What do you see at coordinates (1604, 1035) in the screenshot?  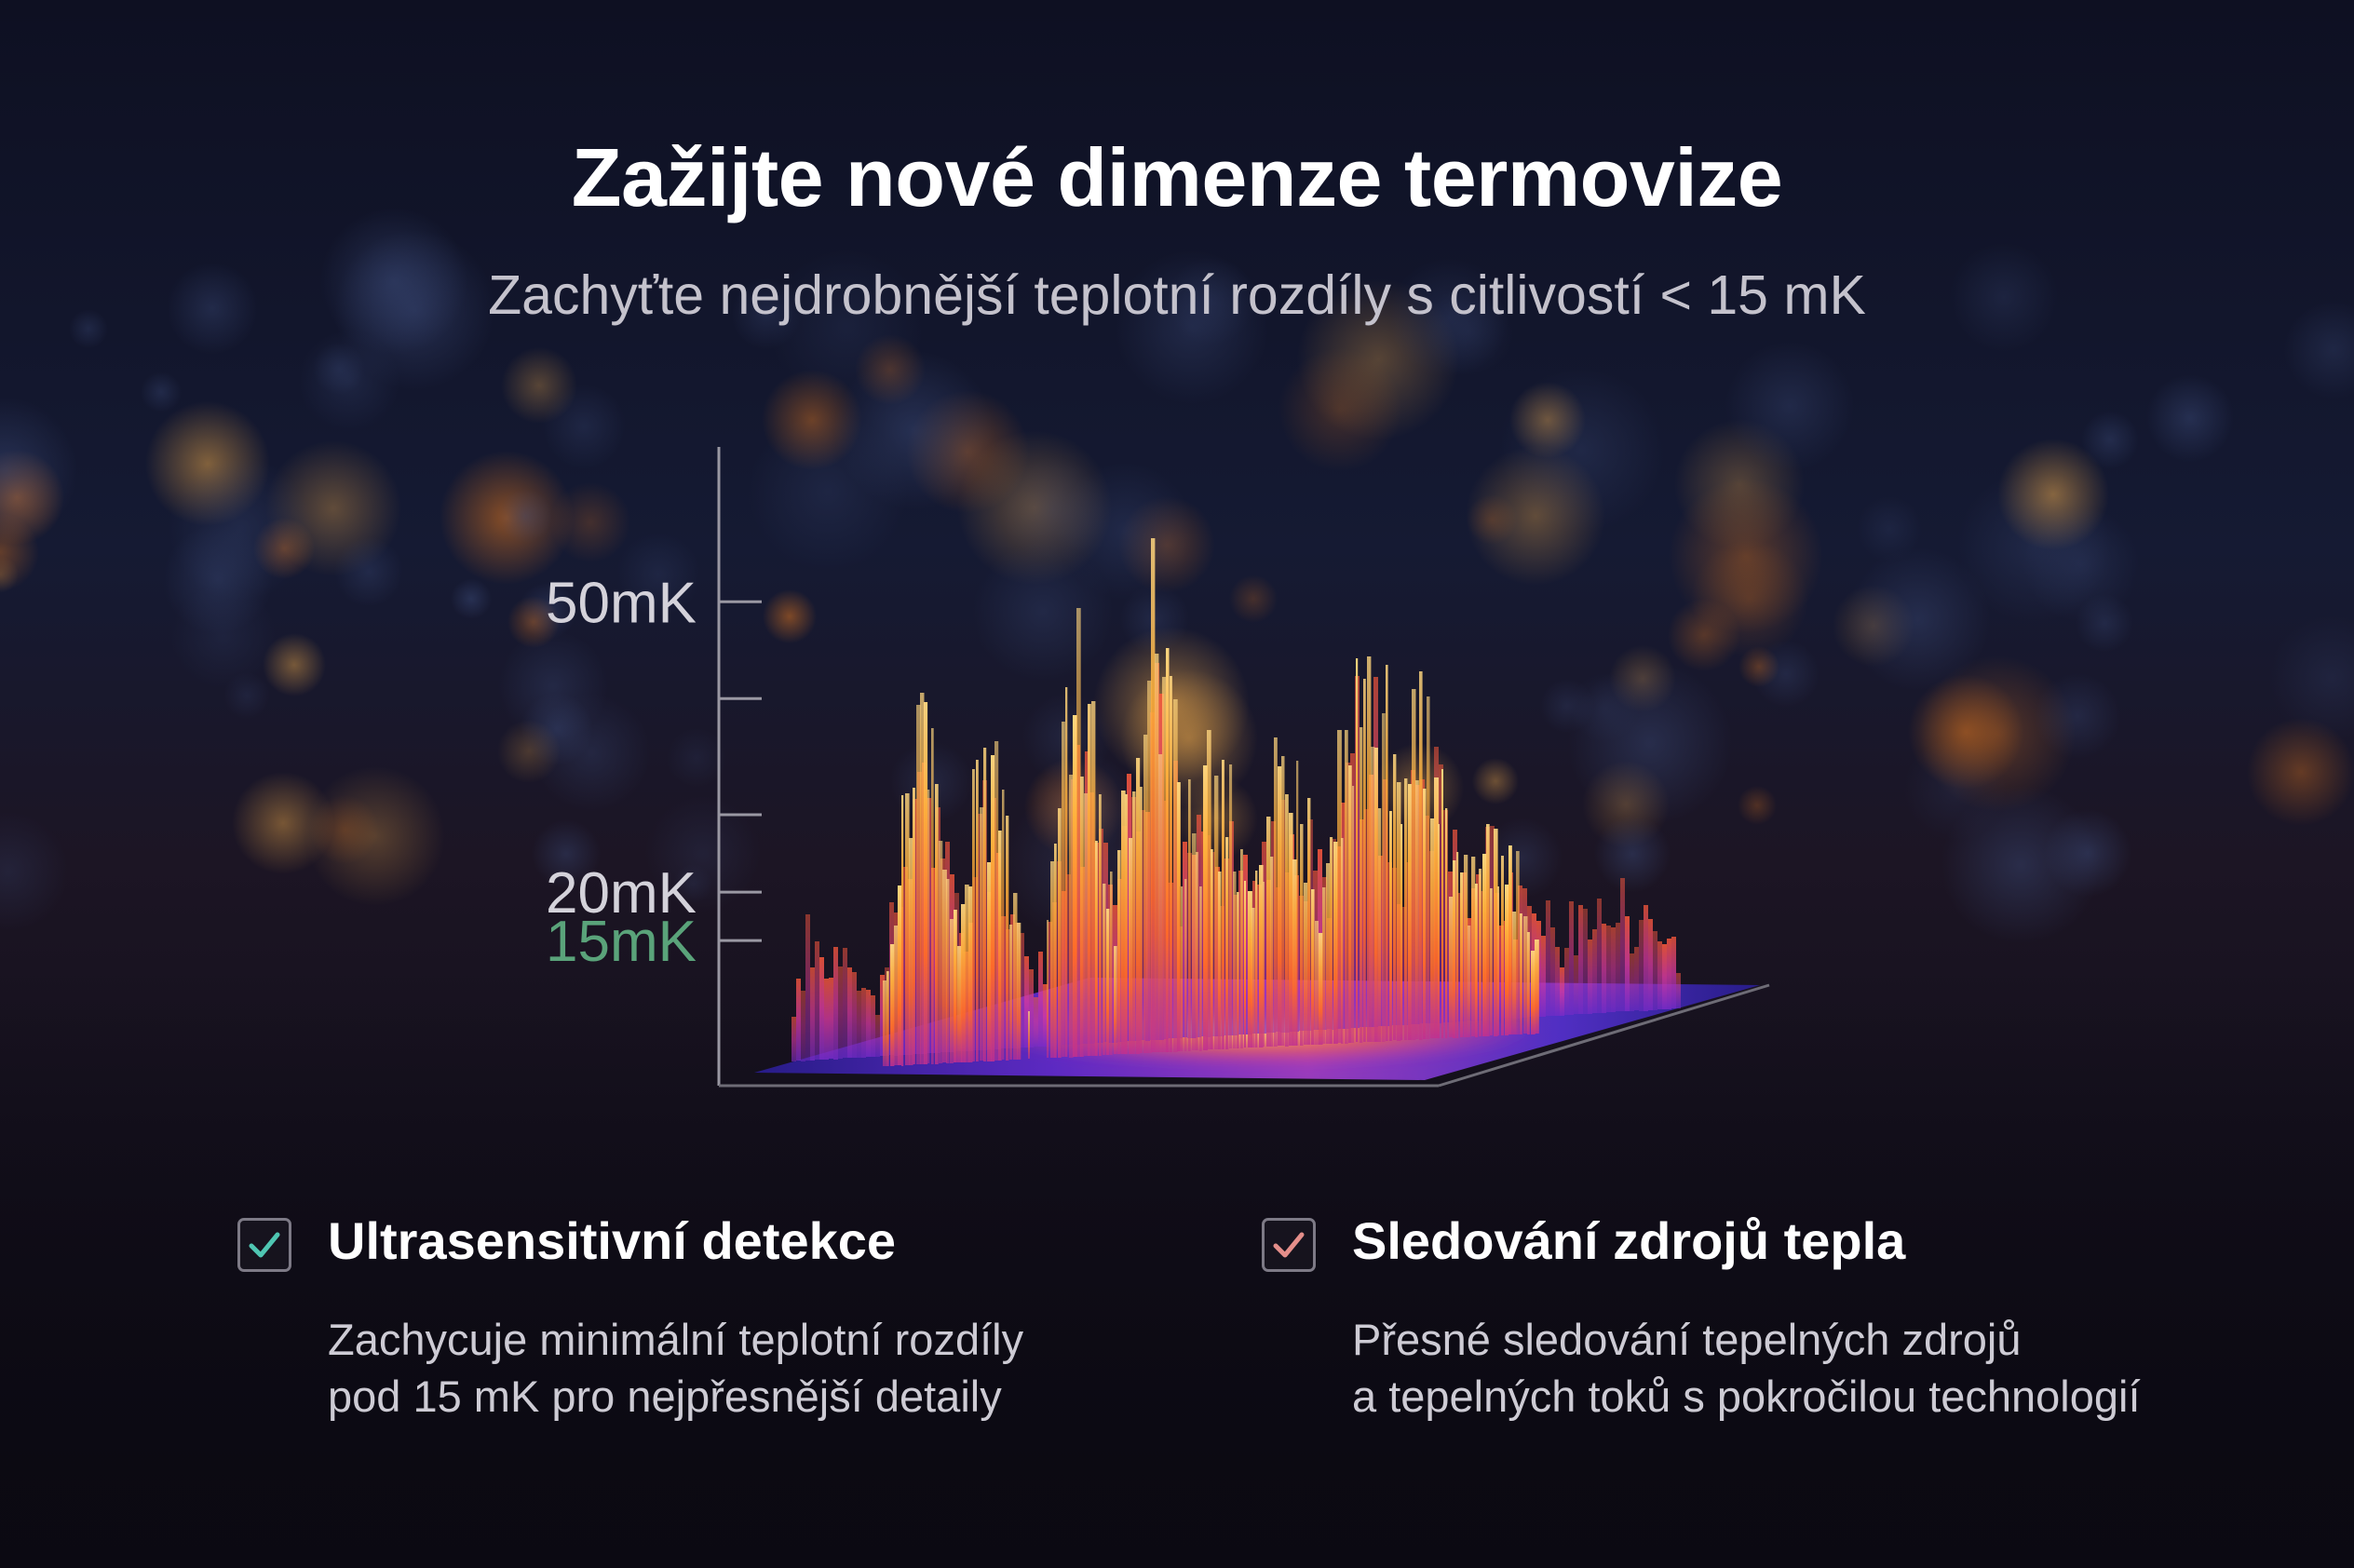 I see `depth-axis` at bounding box center [1604, 1035].